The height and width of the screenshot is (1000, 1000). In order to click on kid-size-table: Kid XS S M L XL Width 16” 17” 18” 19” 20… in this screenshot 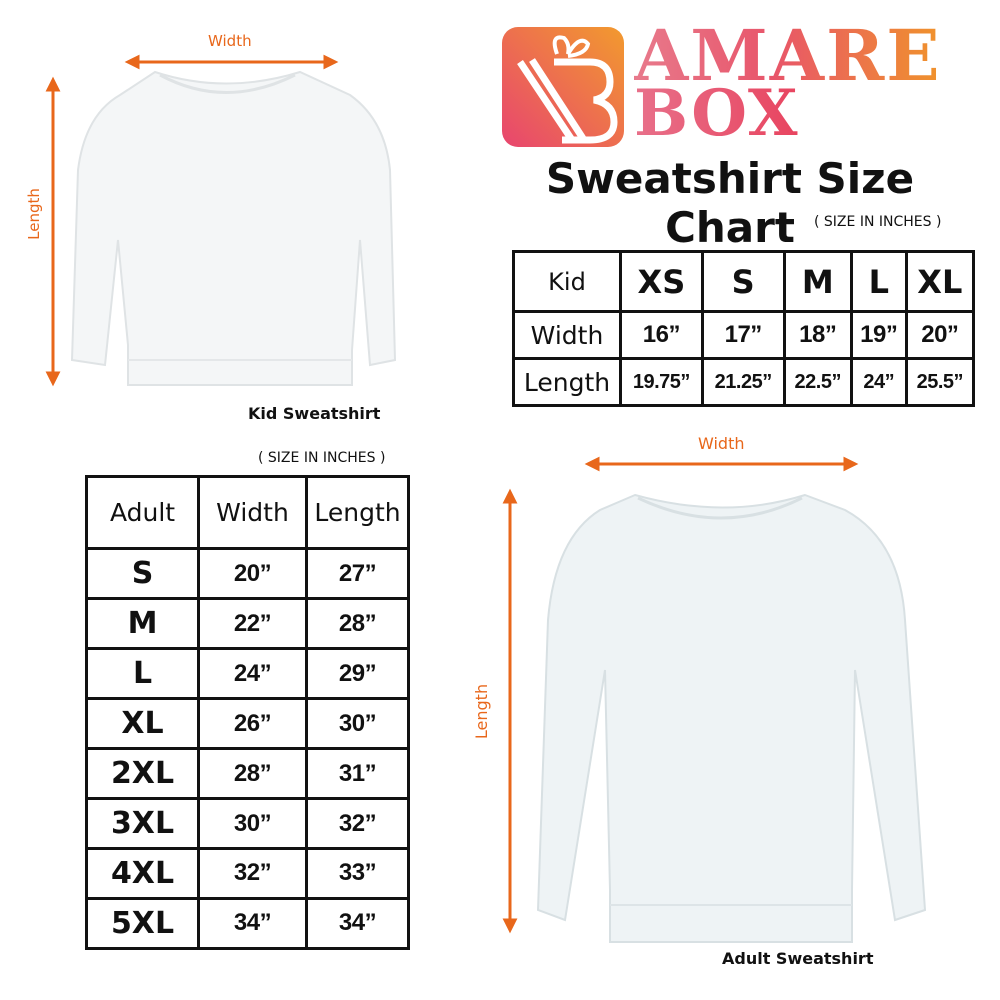, I will do `click(744, 328)`.